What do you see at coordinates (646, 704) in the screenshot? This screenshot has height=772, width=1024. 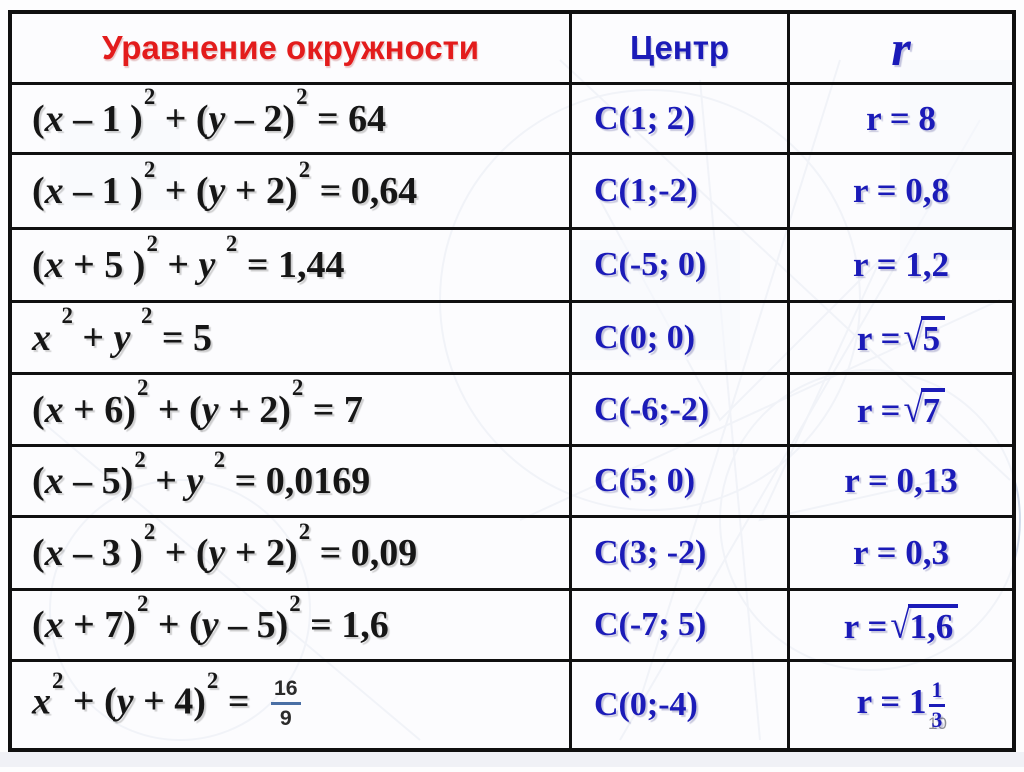 I see `center-value: C(0;-4)` at bounding box center [646, 704].